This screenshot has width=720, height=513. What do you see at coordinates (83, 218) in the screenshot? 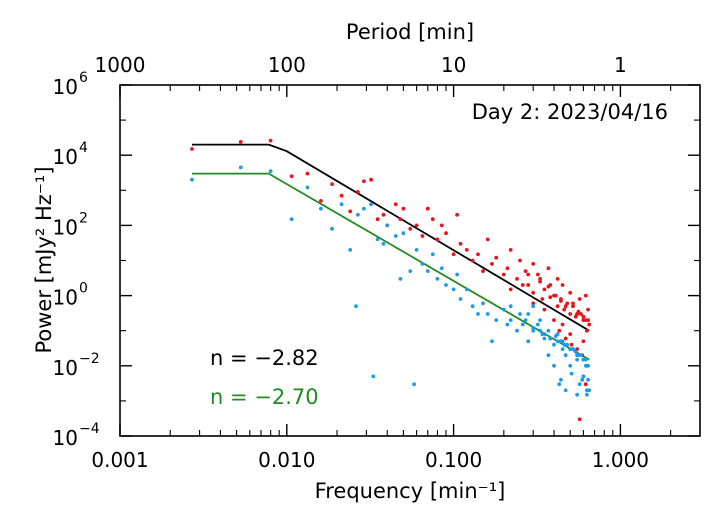
I see `y-tick-exponent: 2` at bounding box center [83, 218].